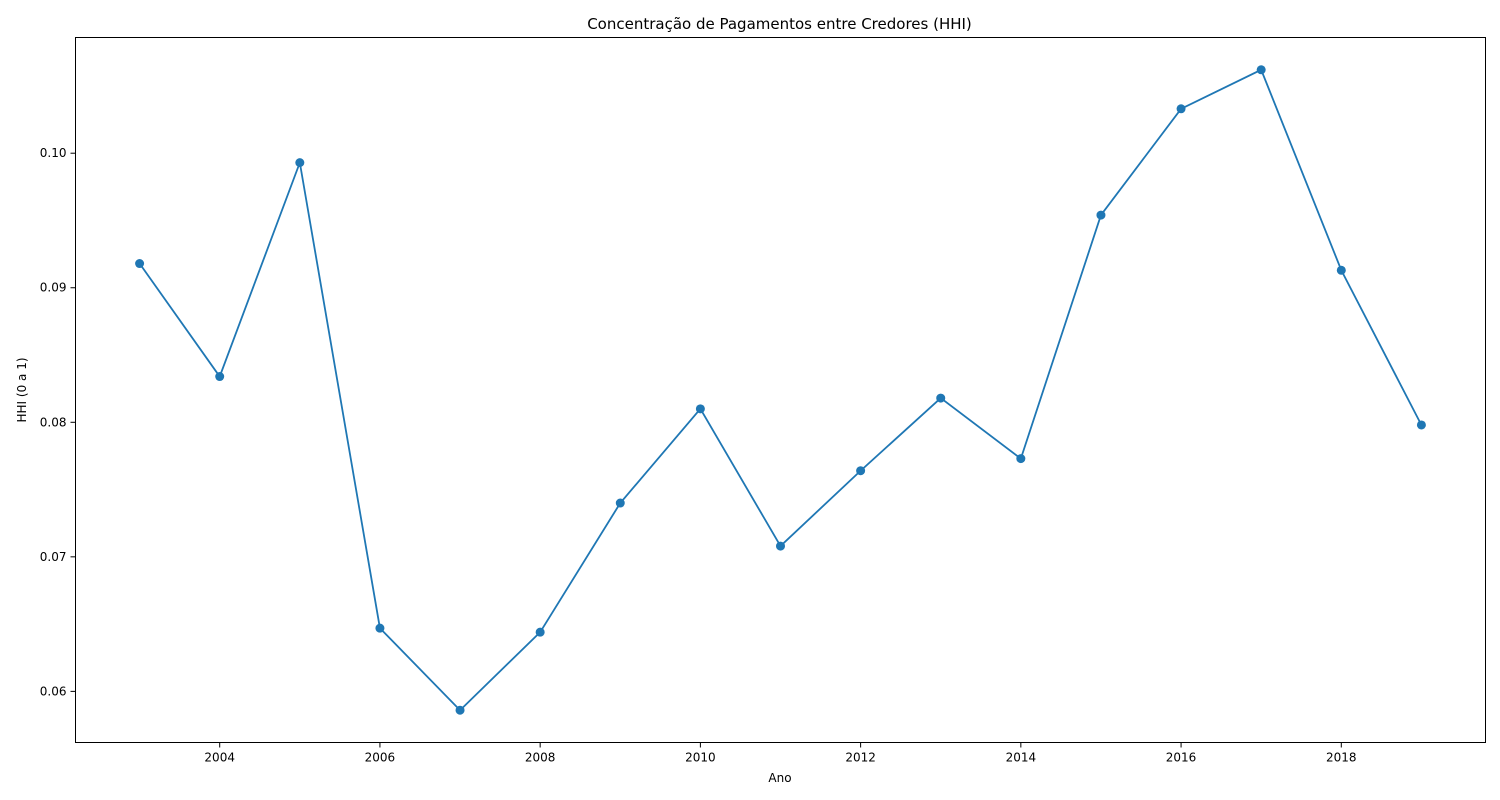  I want to click on x-tick-label: 2018, so click(1341, 758).